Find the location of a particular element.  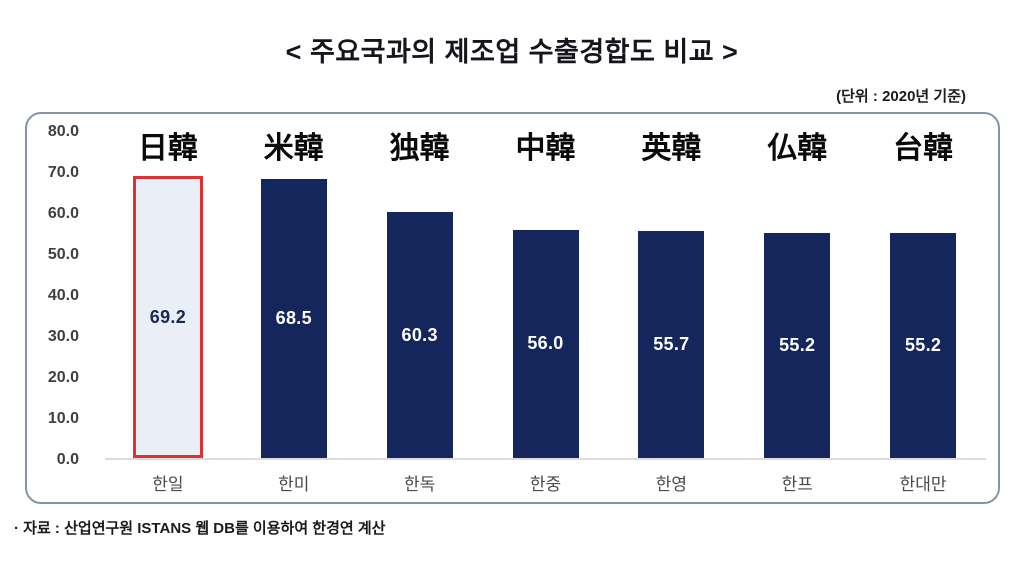

y-axis: 80.0 70.0 60.0 50.0 40.0 30.0 20.0 10.0 0.0 is located at coordinates (53, 295).